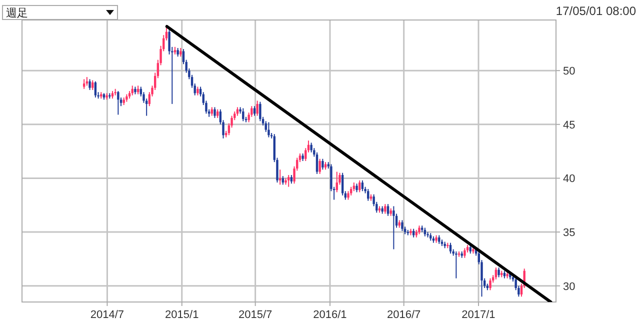 The width and height of the screenshot is (640, 331). I want to click on x-tick-label: 2015/7, so click(255, 315).